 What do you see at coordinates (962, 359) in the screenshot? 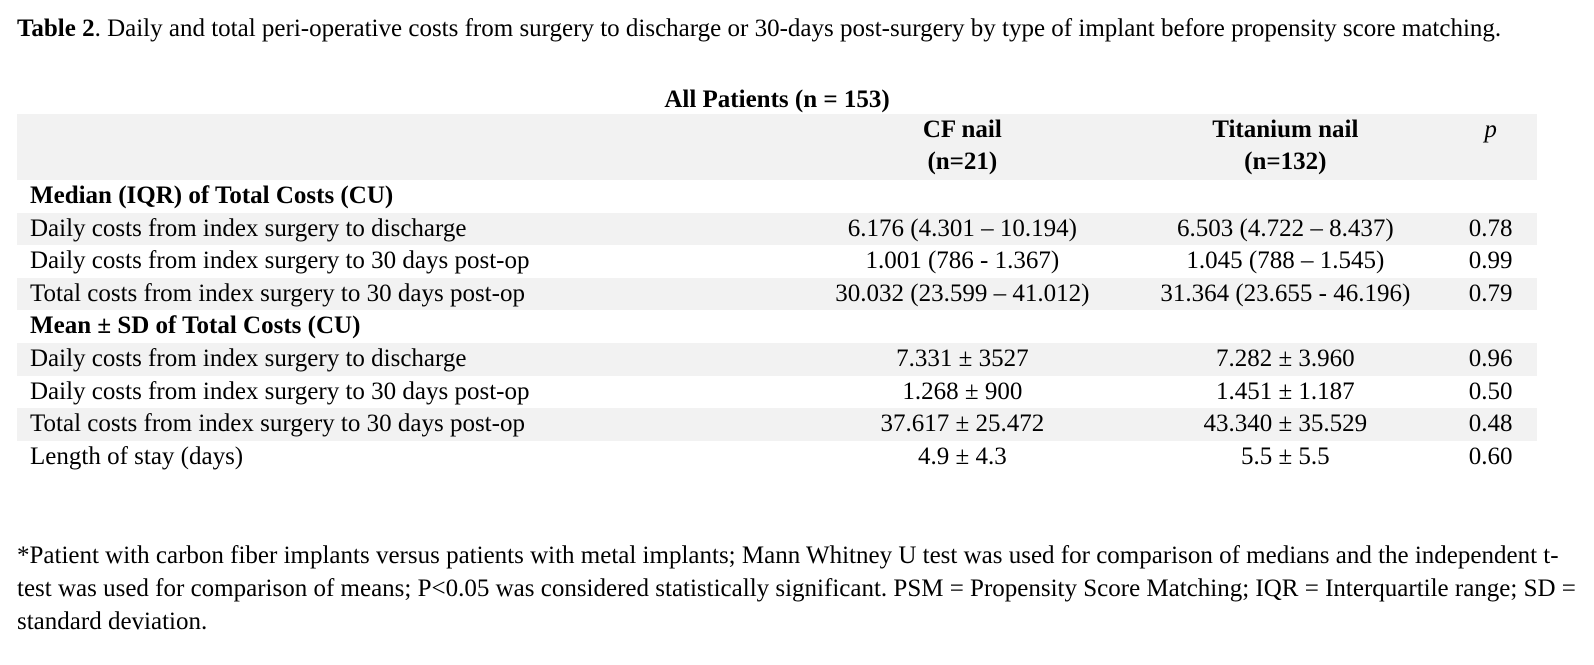
I see `cf-nail-value: 7.331 ± 3527` at bounding box center [962, 359].